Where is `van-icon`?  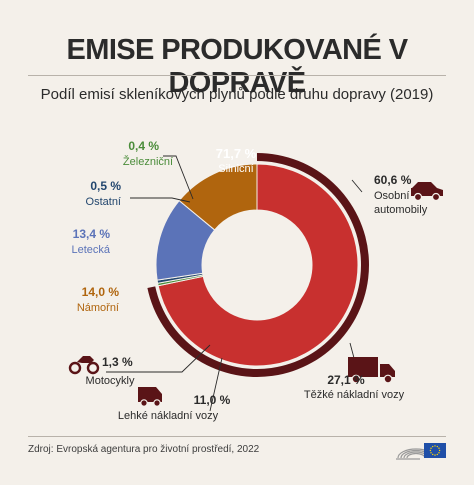 van-icon is located at coordinates (150, 397).